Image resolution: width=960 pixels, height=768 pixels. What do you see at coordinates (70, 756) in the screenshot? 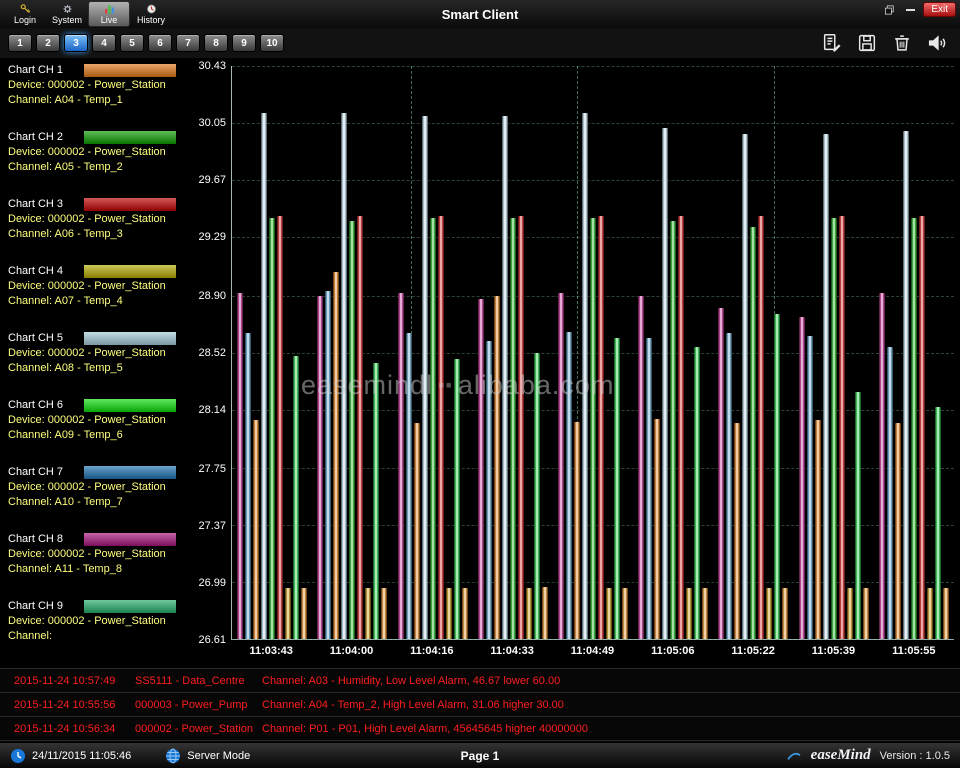
I see `clock-group: 24/11/2015 11:05:46` at bounding box center [70, 756].